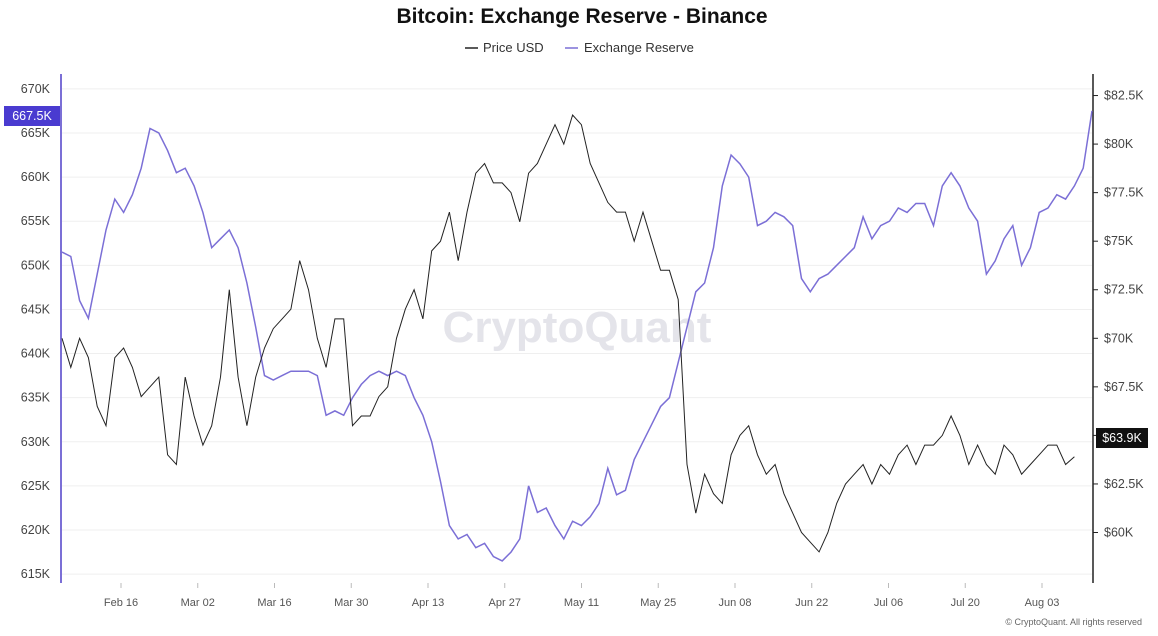  Describe the element at coordinates (579, 47) in the screenshot. I see `legend: Price USD Exchange Reserve` at that location.